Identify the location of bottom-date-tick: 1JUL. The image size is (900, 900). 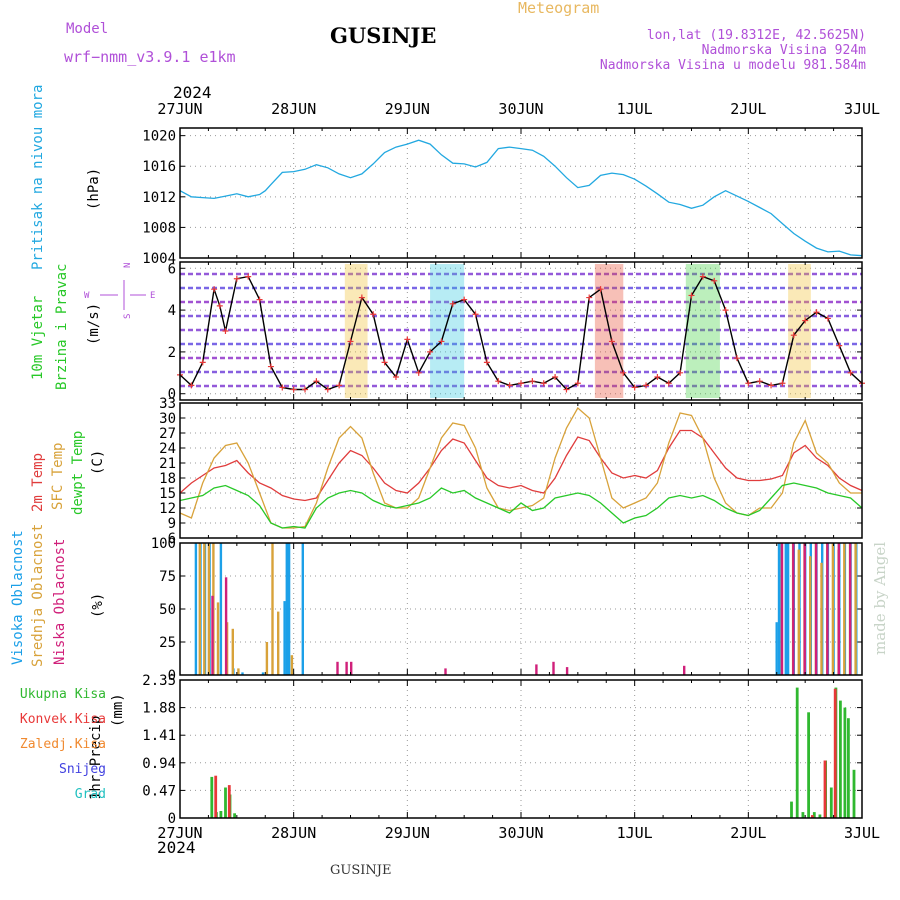
(635, 833).